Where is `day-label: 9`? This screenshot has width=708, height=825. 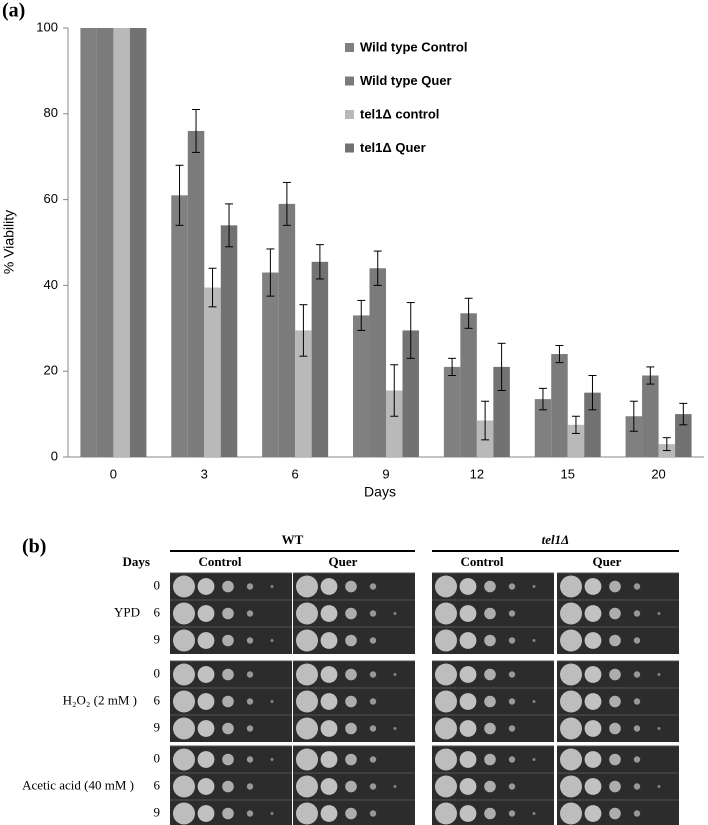
day-label: 9 is located at coordinates (157, 811).